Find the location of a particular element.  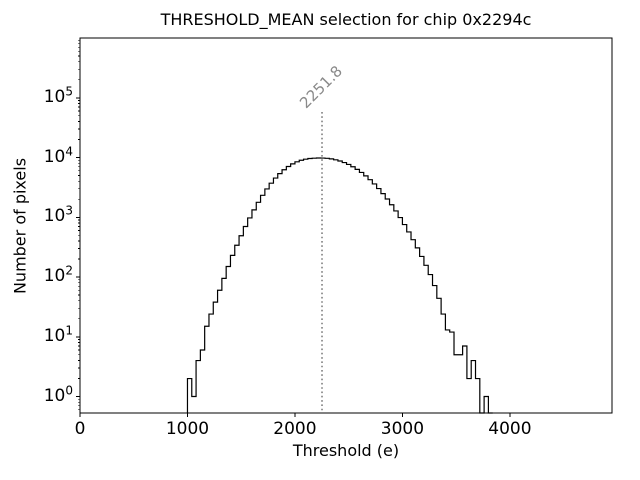

y-tick-label-1e0: 10⁰ is located at coordinates (58, 394).